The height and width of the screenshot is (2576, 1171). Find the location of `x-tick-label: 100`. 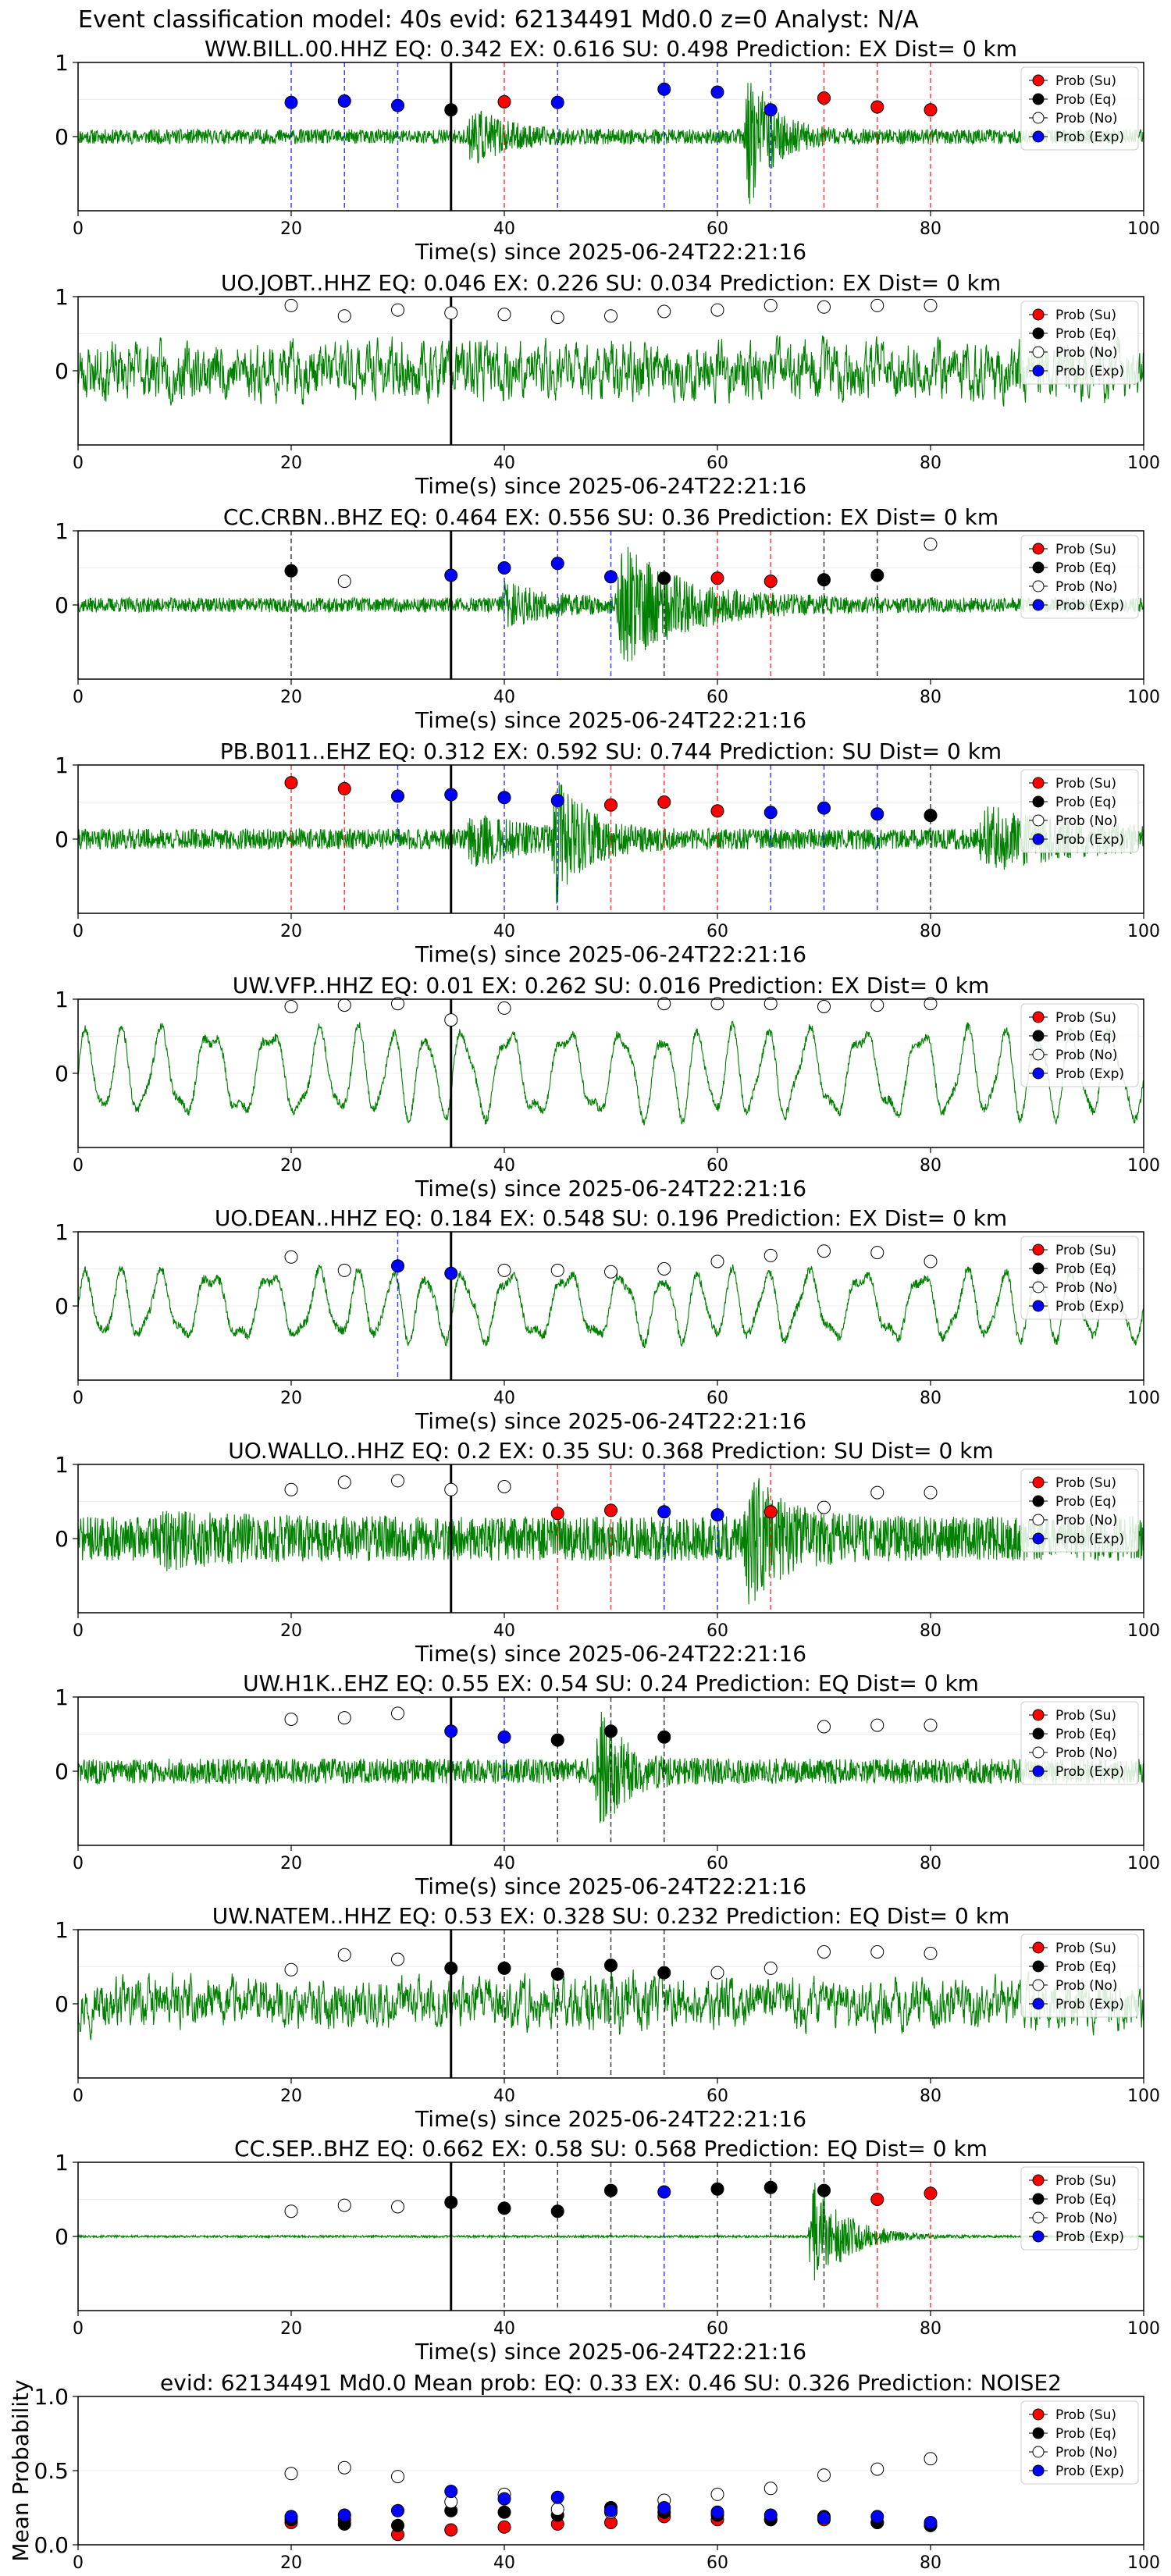

x-tick-label: 100 is located at coordinates (1143, 2096).